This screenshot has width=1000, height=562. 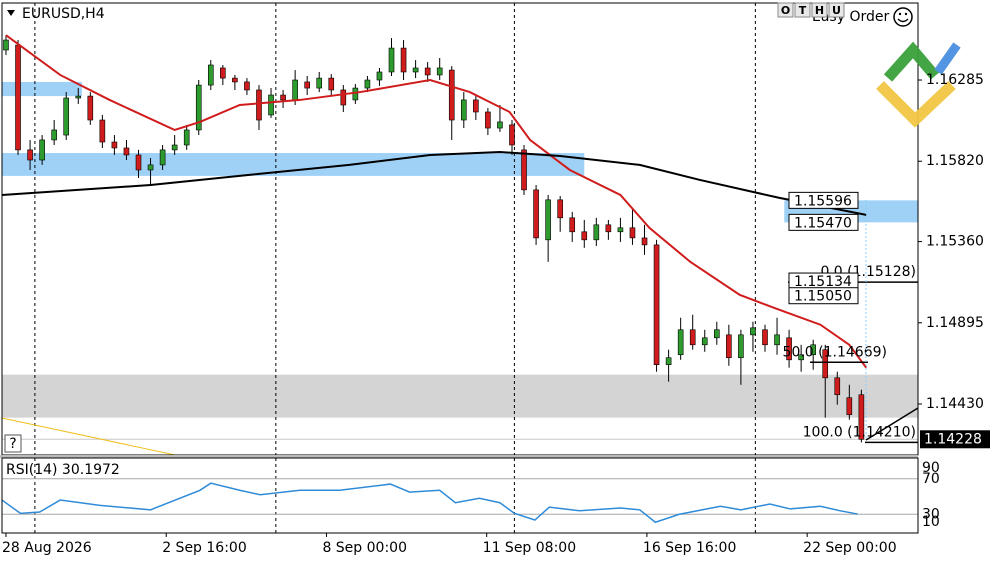 I want to click on smiley-eye, so click(x=900, y=14).